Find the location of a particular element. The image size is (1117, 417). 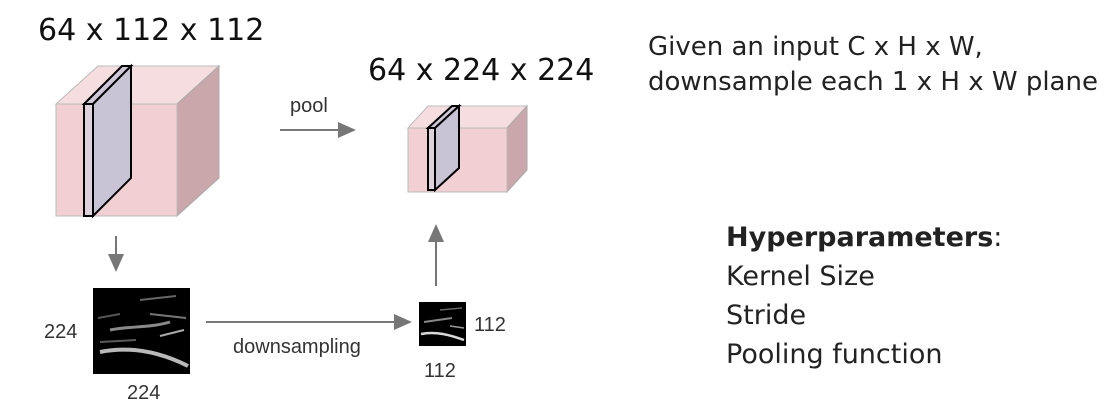

output-slice-highlight is located at coordinates (443, 148).